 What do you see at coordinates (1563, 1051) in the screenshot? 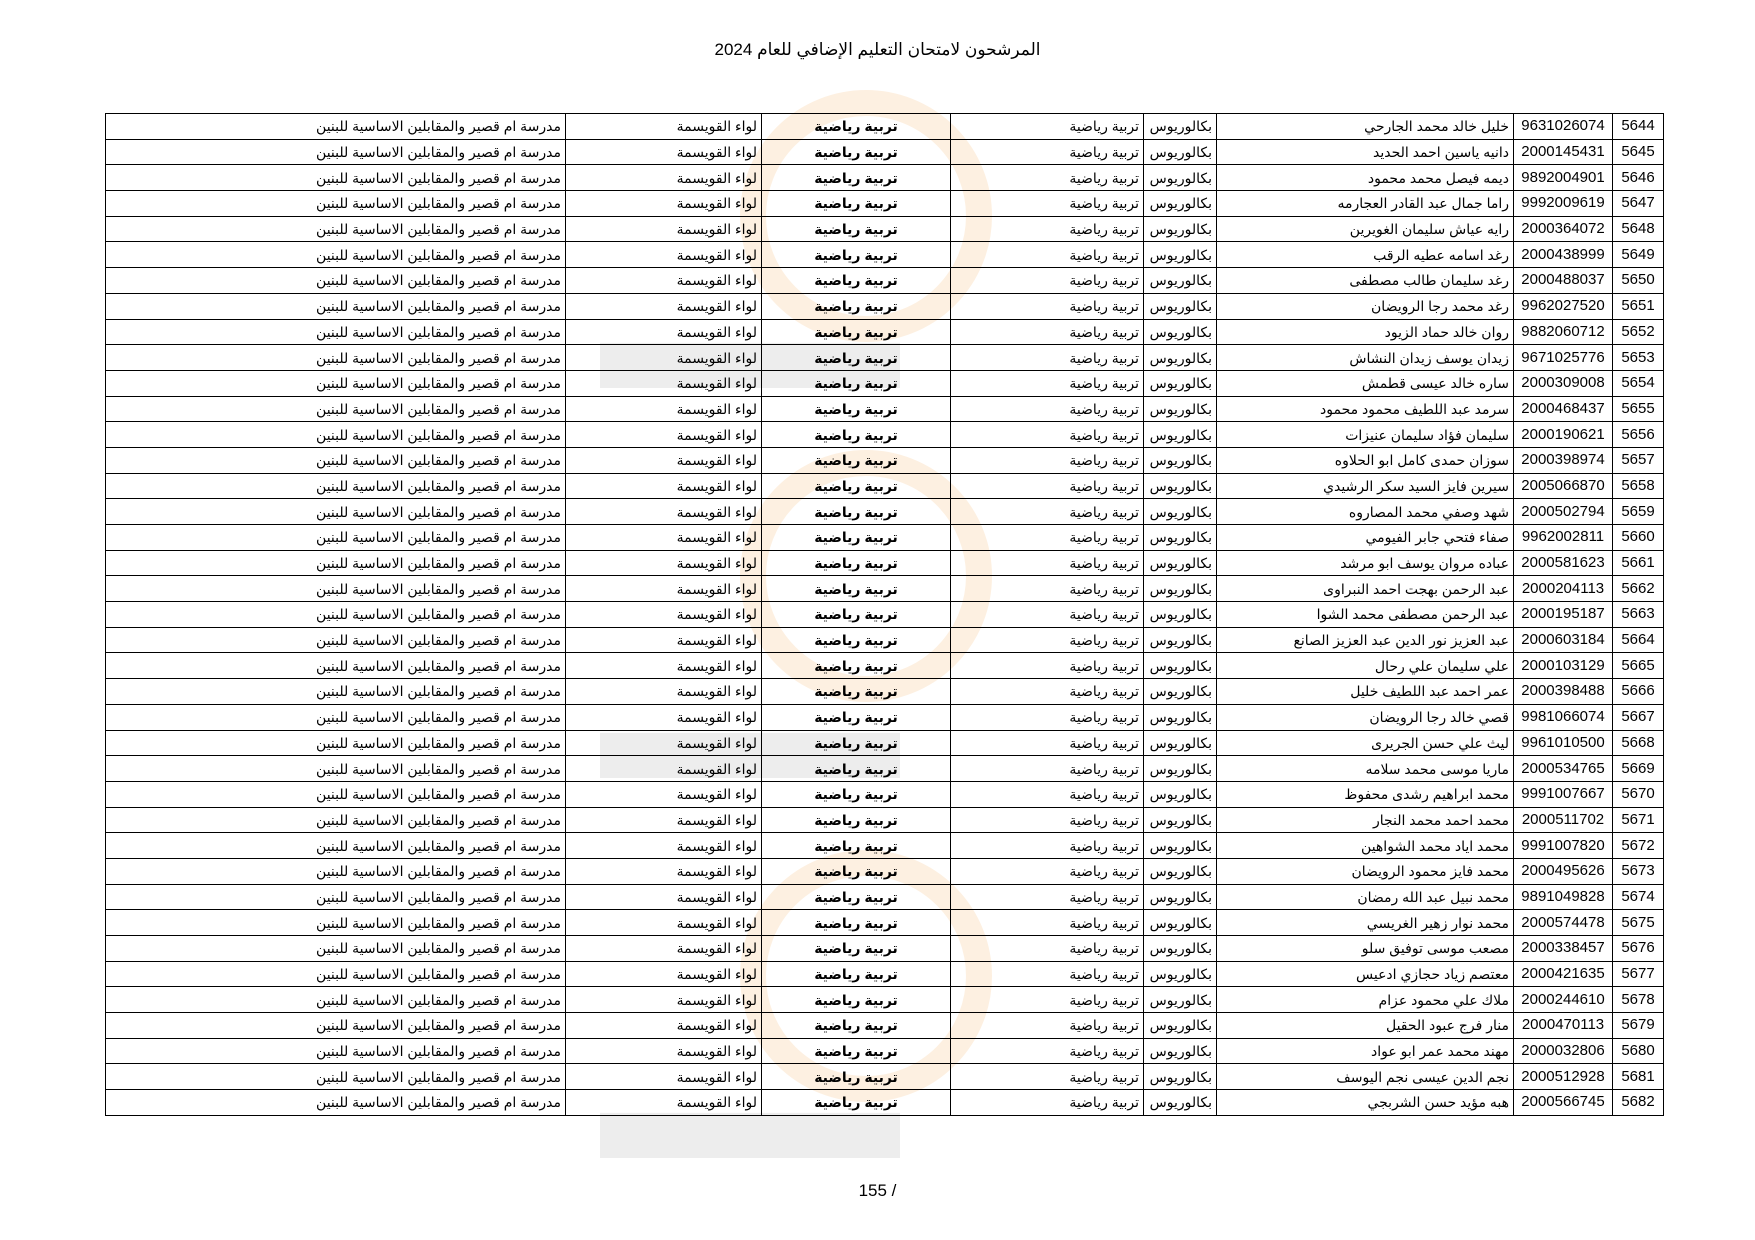
I see `national-id-cell: 2000032806` at bounding box center [1563, 1051].